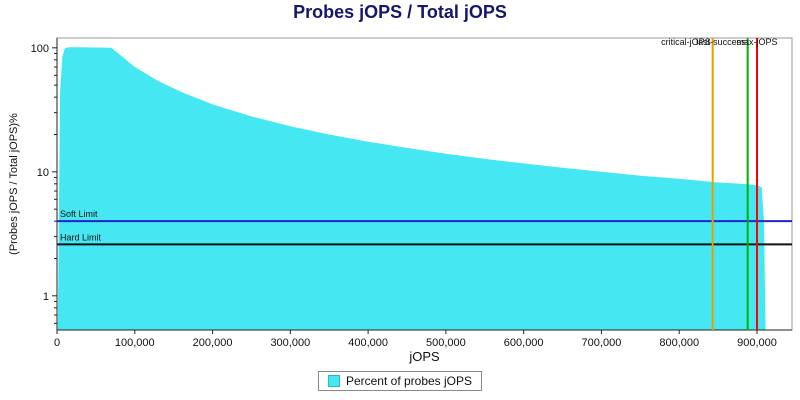 The image size is (800, 400). What do you see at coordinates (409, 381) in the screenshot?
I see `legend-label: Percent of probes jOPS` at bounding box center [409, 381].